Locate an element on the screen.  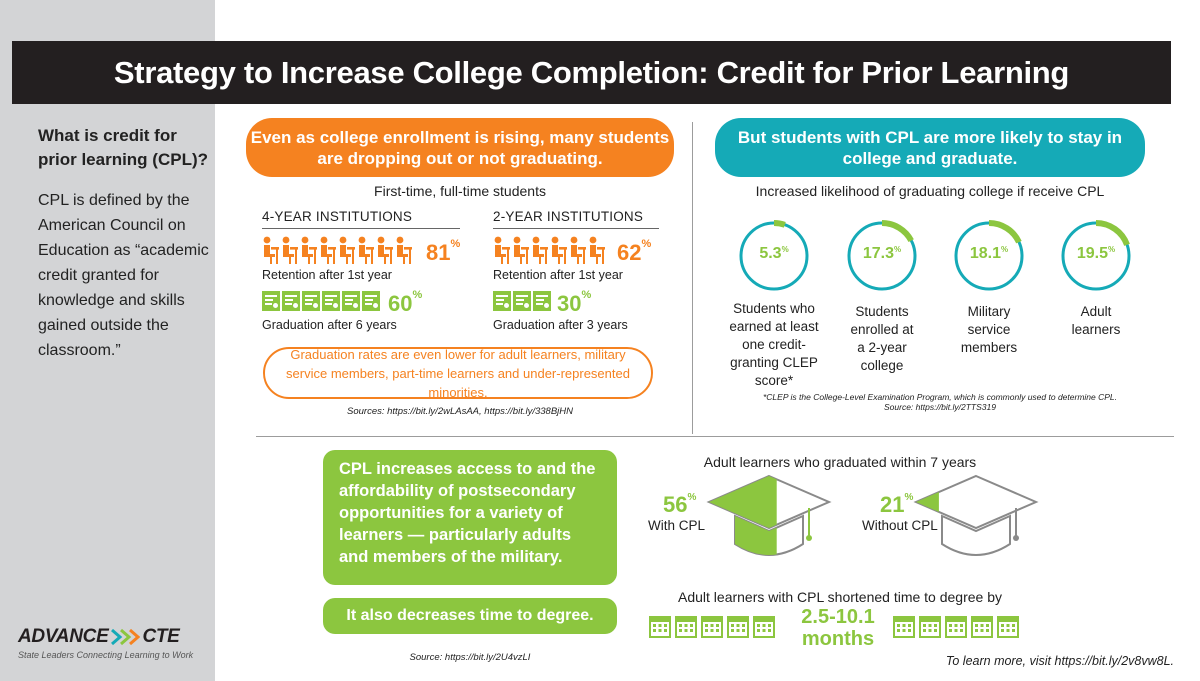
graduation-cap-with-cpl-icon is located at coordinates (769, 515).